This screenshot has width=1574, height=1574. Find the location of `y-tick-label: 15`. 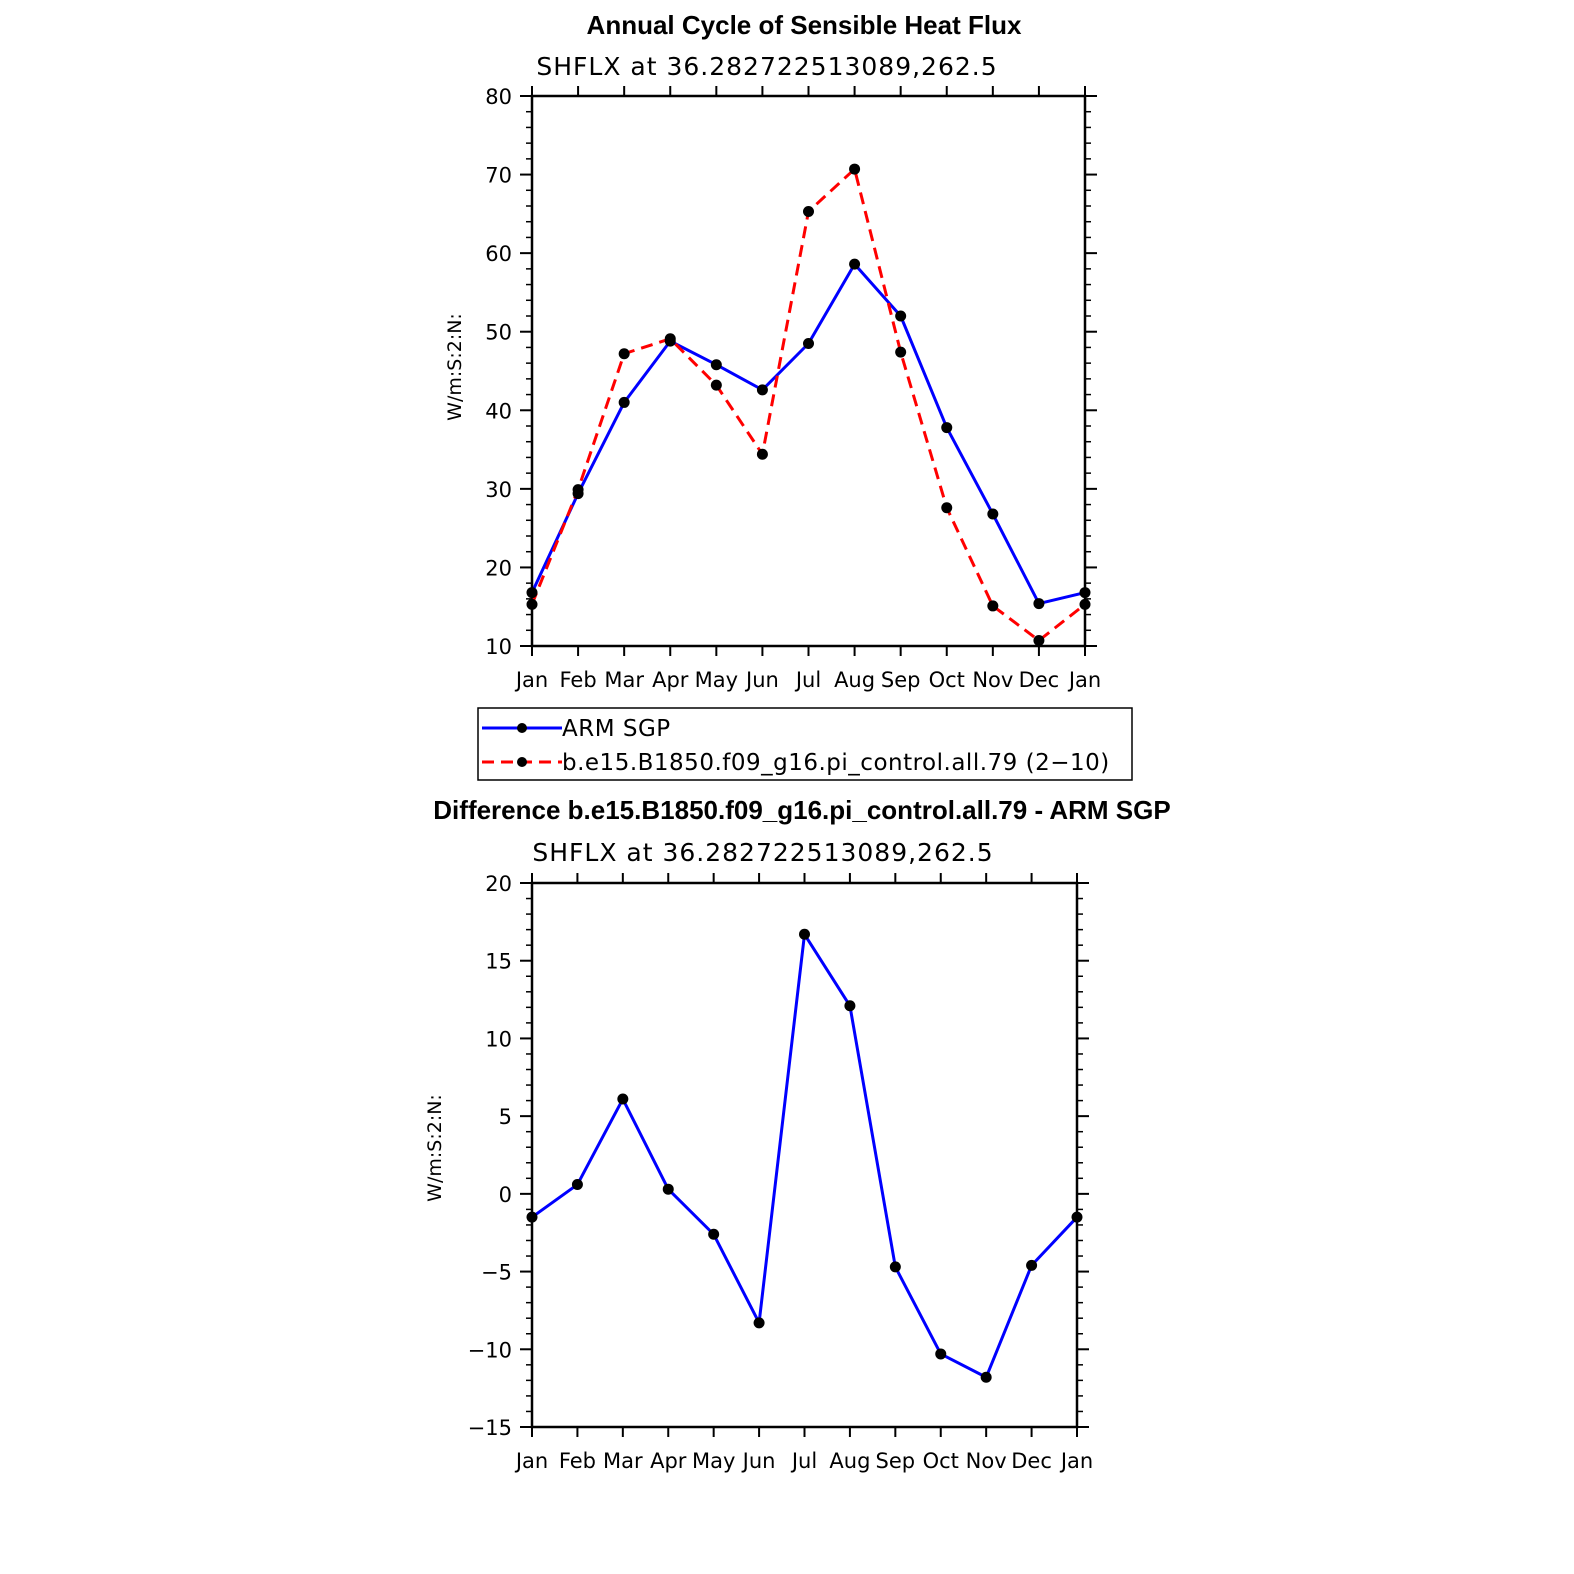

y-tick-label: 15 is located at coordinates (498, 962).